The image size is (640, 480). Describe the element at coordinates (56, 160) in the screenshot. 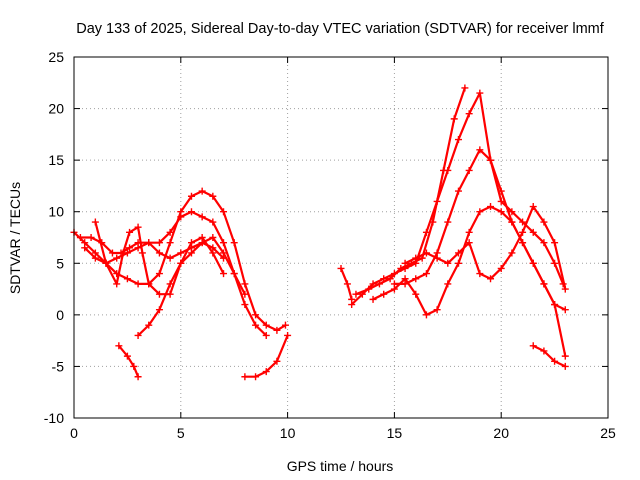

I see `y-tick-label: 15` at that location.